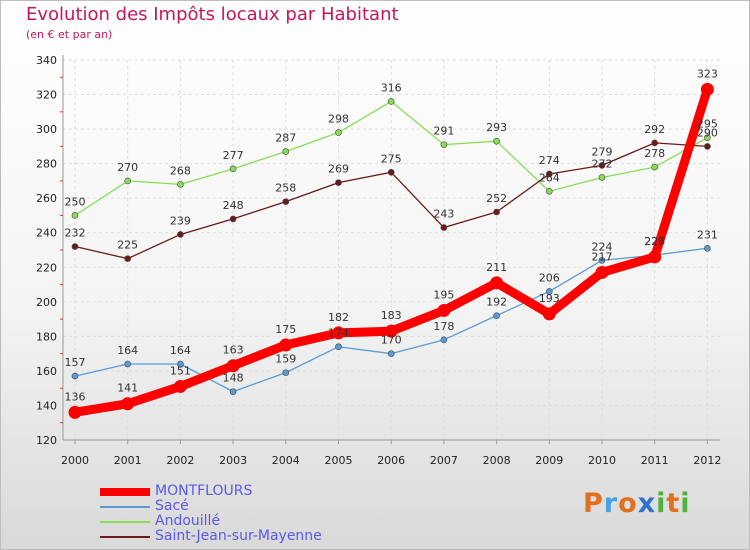  I want to click on data-label-3: 269, so click(338, 169).